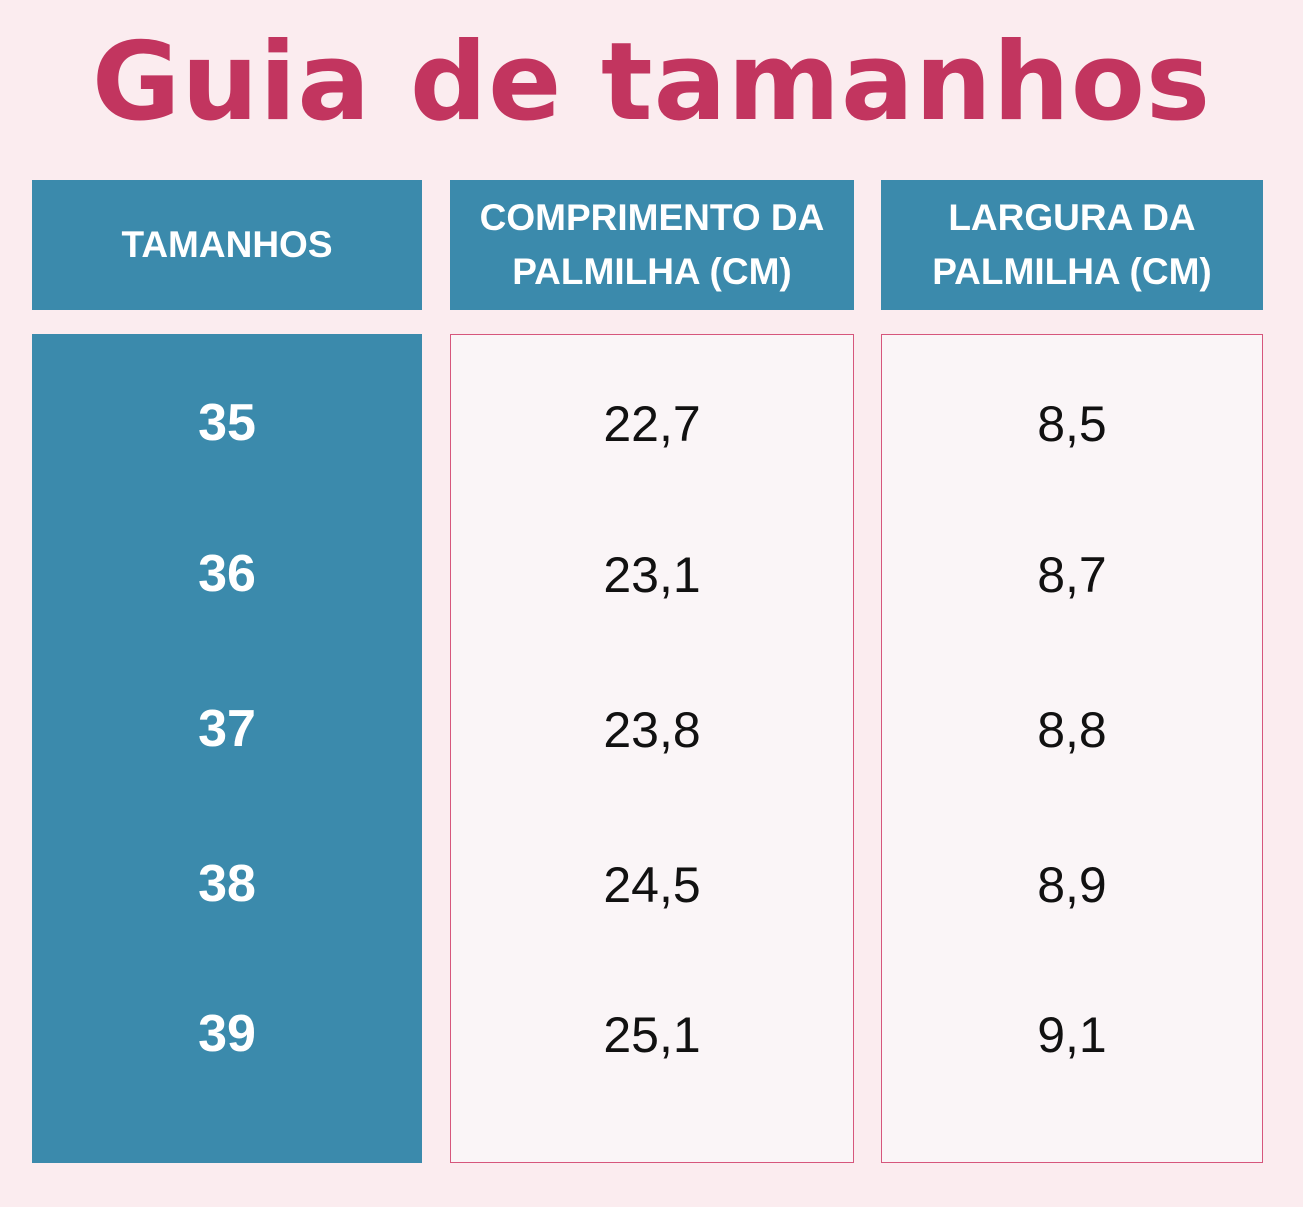 This screenshot has height=1207, width=1303. What do you see at coordinates (652, 885) in the screenshot?
I see `length-cell: 24,5` at bounding box center [652, 885].